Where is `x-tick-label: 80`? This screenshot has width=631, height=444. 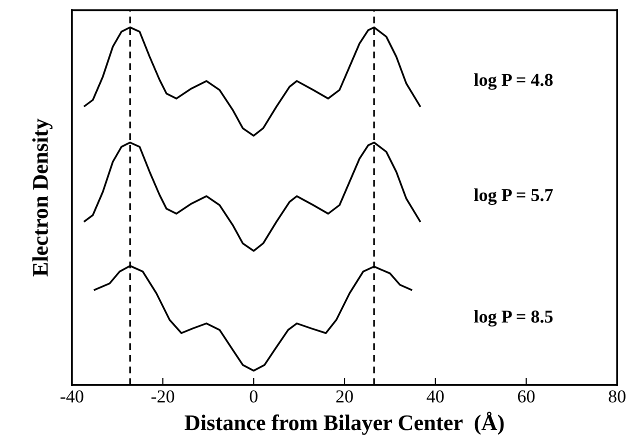 x-tick-label: 80 is located at coordinates (617, 396).